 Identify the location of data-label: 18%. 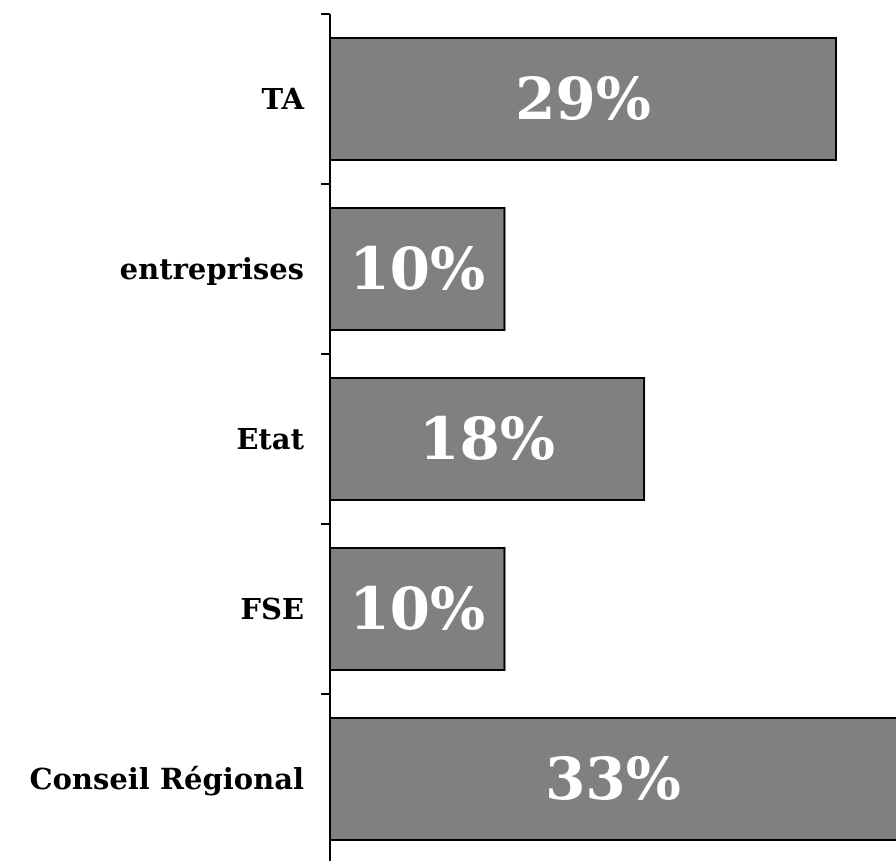
(487, 439).